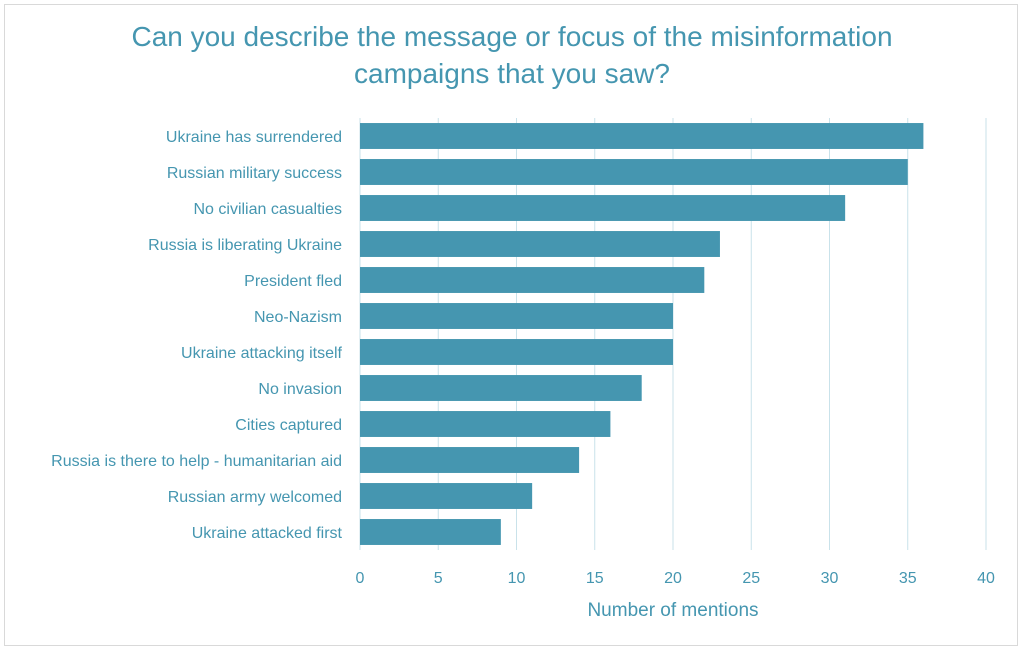 This screenshot has height=652, width=1024. Describe the element at coordinates (254, 137) in the screenshot. I see `category-label: Ukraine has surrendered` at that location.